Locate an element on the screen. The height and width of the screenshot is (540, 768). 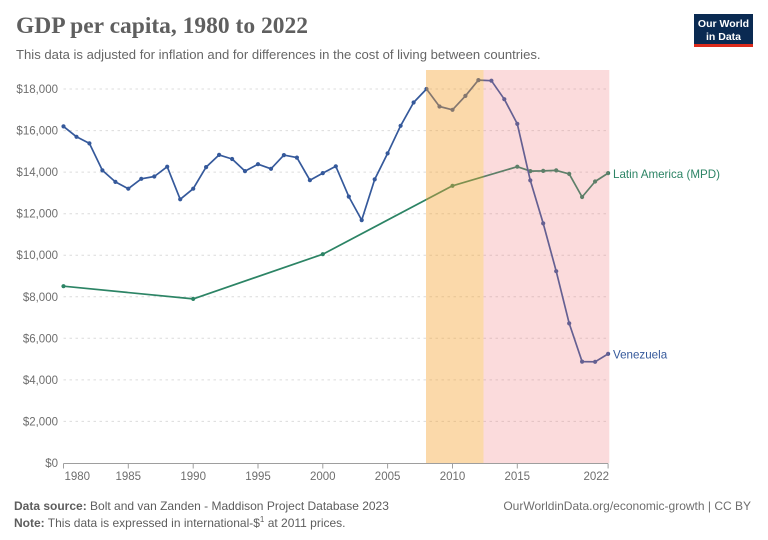
svg-text: 2010 is located at coordinates (453, 477).